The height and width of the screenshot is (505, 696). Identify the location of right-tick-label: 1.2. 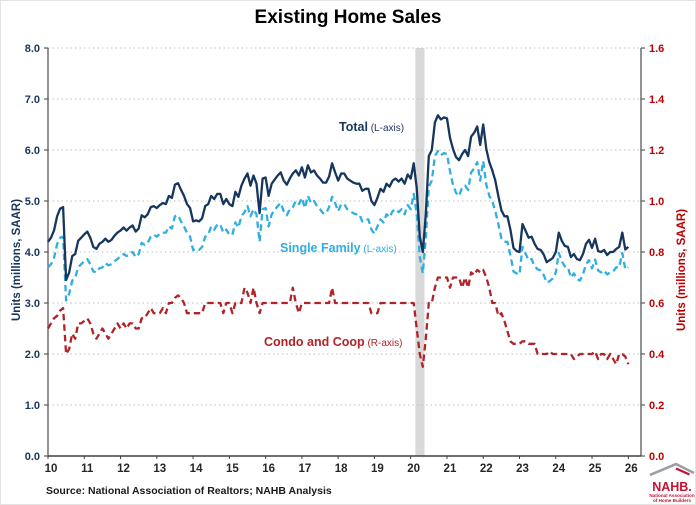
(656, 151).